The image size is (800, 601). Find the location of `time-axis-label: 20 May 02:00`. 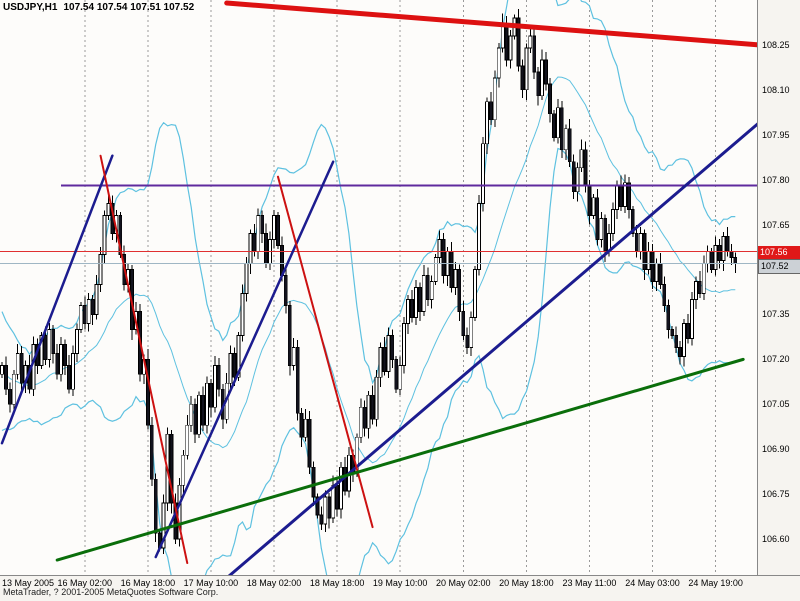

time-axis-label: 20 May 02:00 is located at coordinates (463, 583).